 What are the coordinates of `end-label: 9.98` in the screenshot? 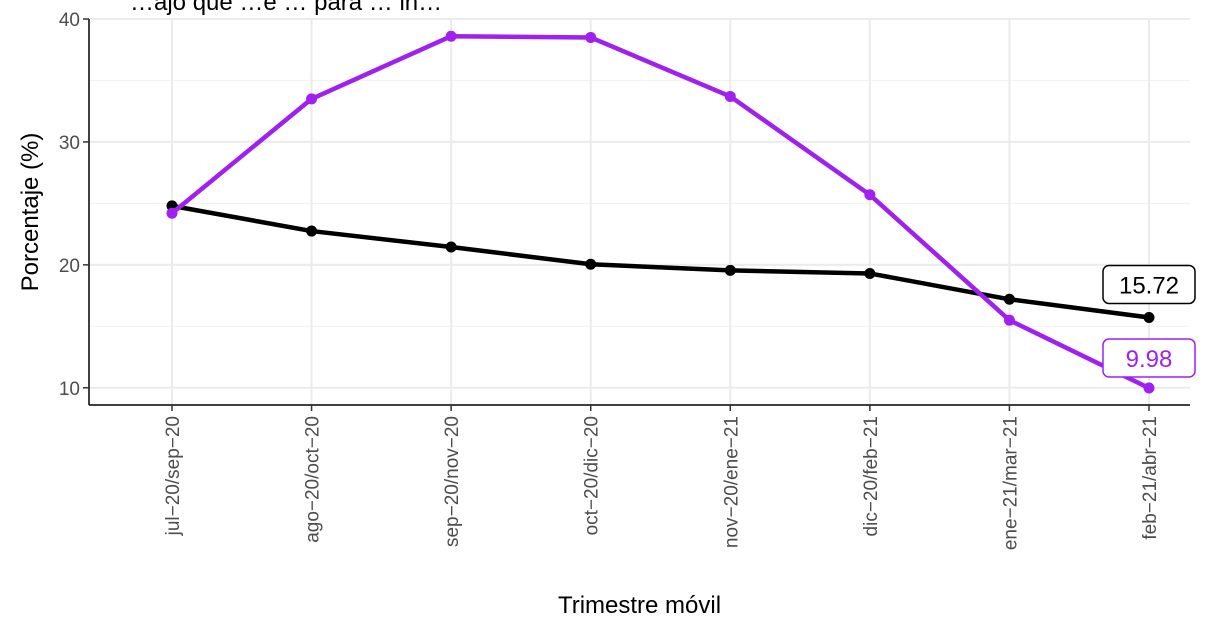 It's located at (1149, 359).